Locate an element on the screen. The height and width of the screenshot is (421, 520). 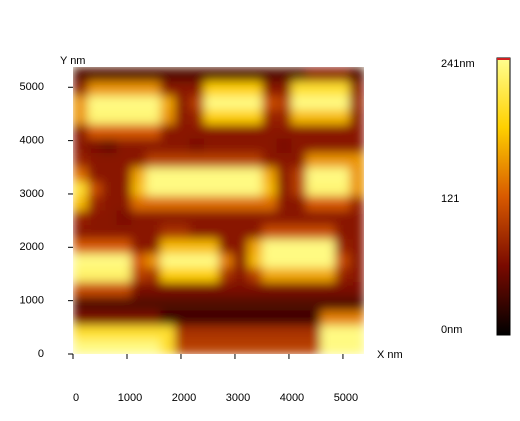
x-axis-label: X nm is located at coordinates (390, 355).